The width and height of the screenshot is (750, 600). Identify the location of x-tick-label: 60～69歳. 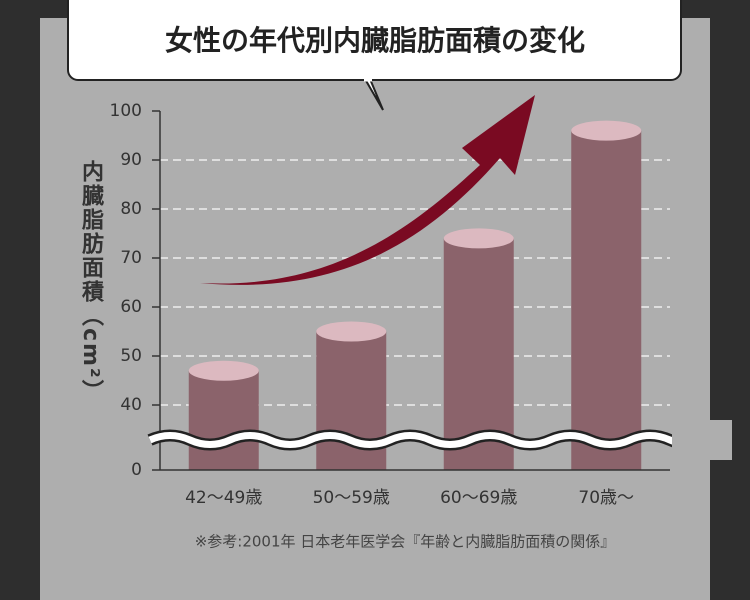
(478, 498).